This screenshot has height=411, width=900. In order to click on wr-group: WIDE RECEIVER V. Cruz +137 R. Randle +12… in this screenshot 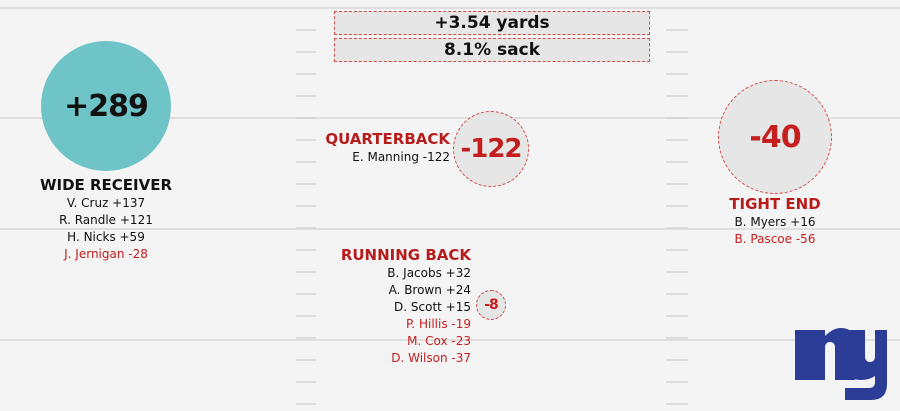, I will do `click(106, 219)`.